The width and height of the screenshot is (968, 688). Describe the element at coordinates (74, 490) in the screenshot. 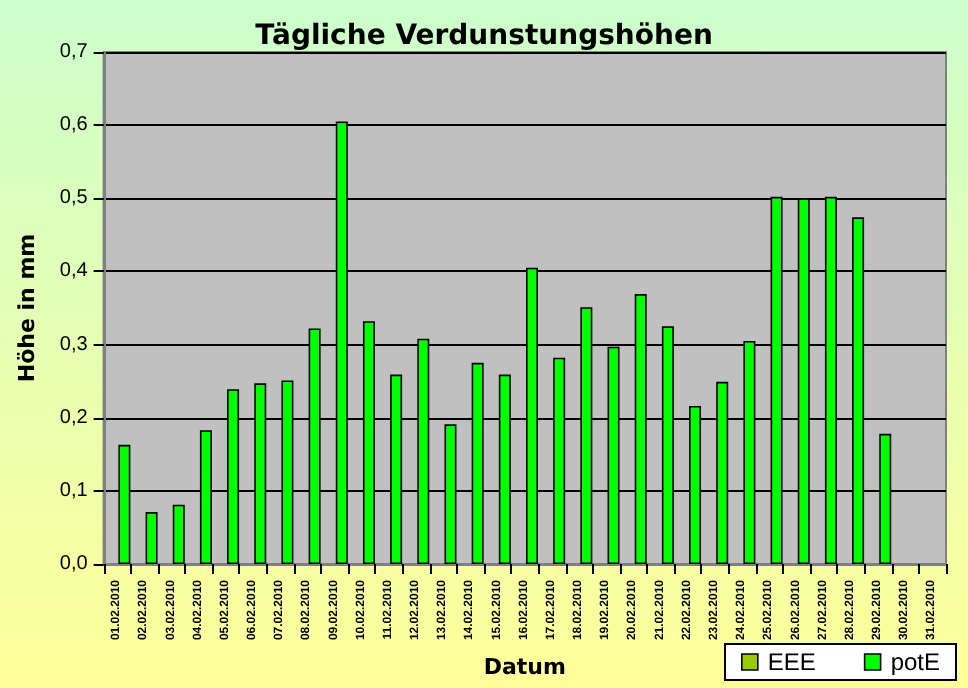

I see `y-tick-label: 0,1` at that location.